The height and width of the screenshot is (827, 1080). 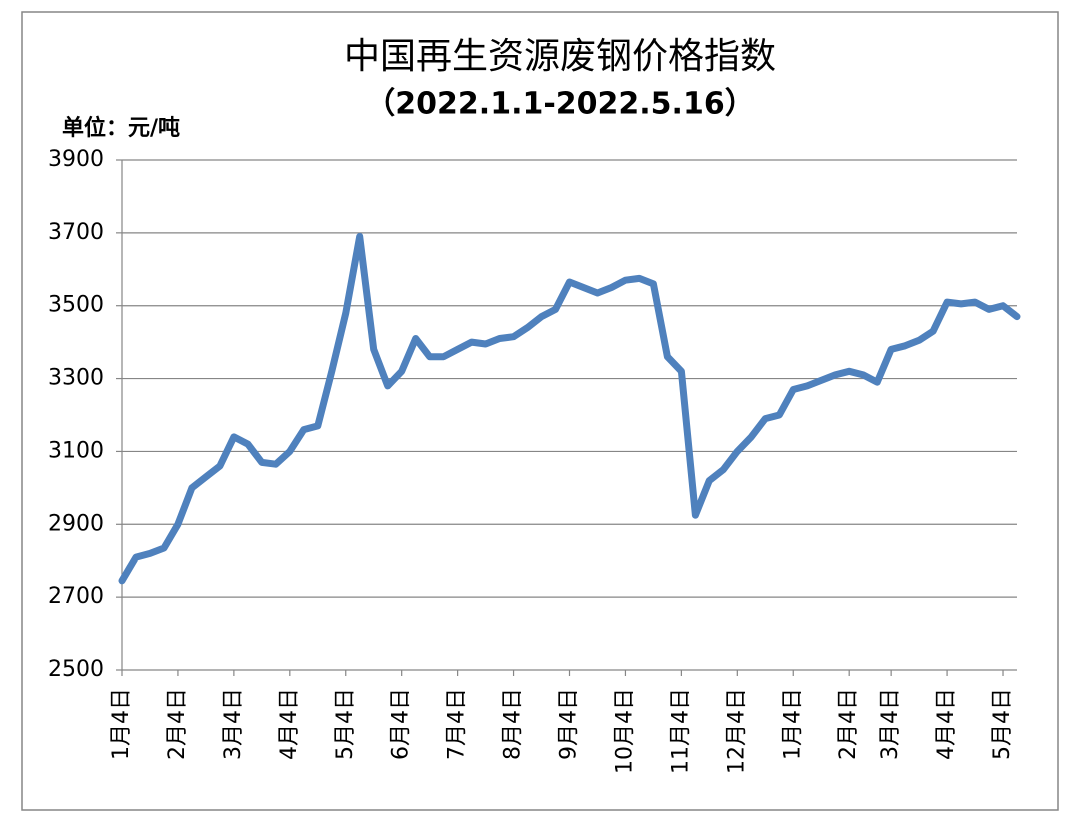 I want to click on x-tick-label: 11月4日, so click(x=680, y=731).